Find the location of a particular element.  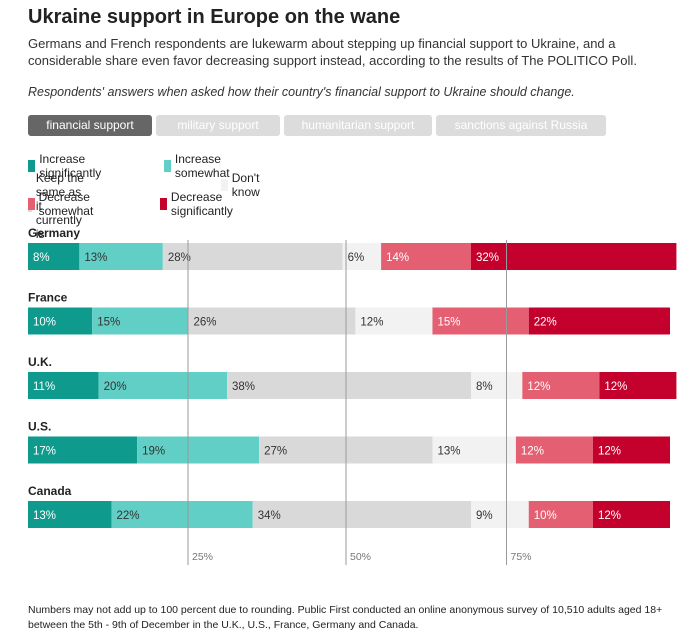

category-label: Canada is located at coordinates (50, 491).